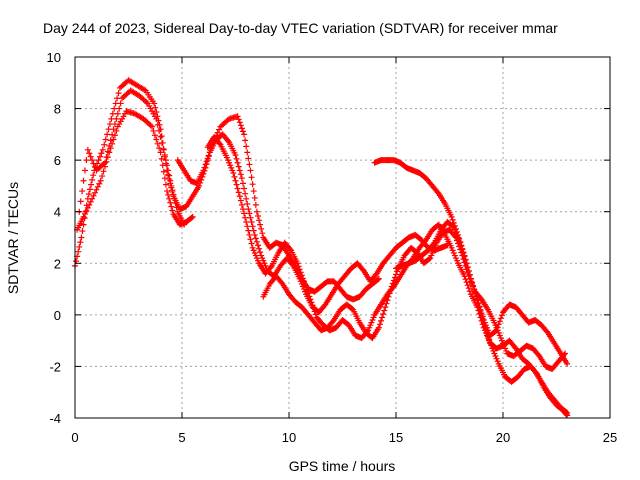 This screenshot has height=480, width=640. Describe the element at coordinates (57, 315) in the screenshot. I see `y-tick-label: 0` at that location.